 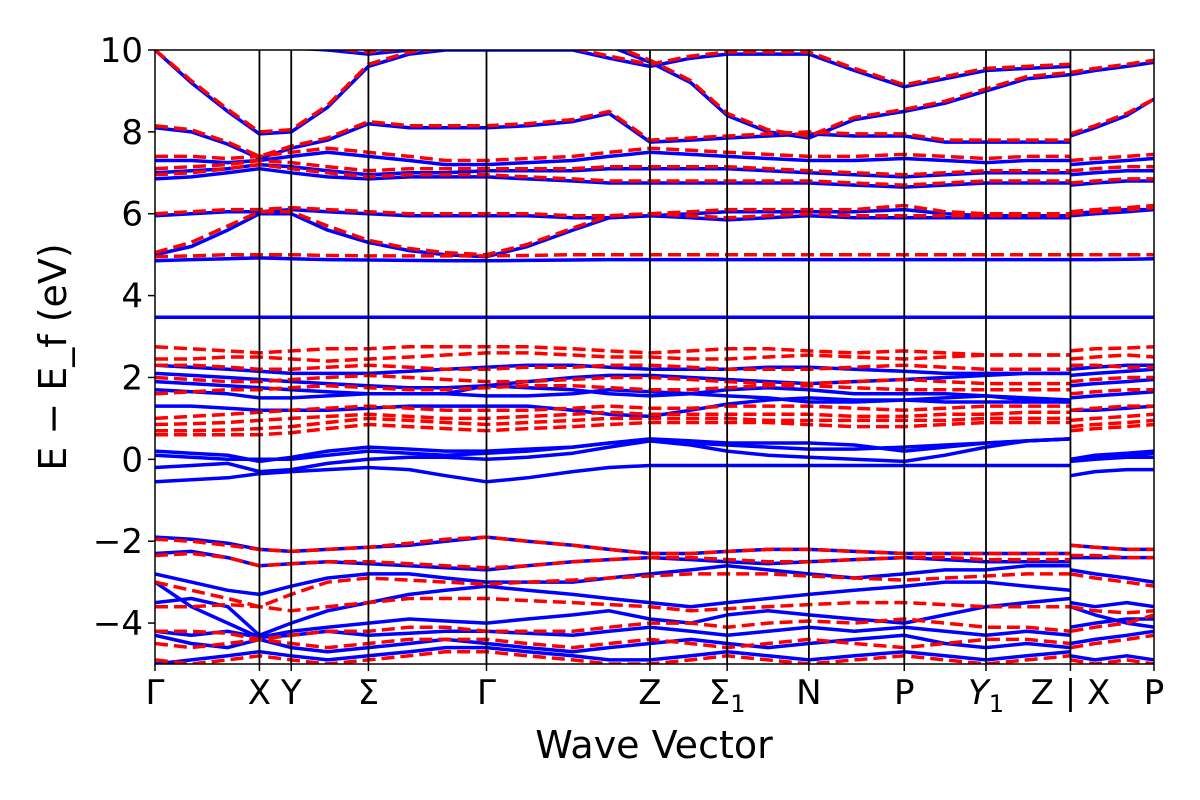 I want to click on x-tick-label-3: Σ, so click(x=368, y=693).